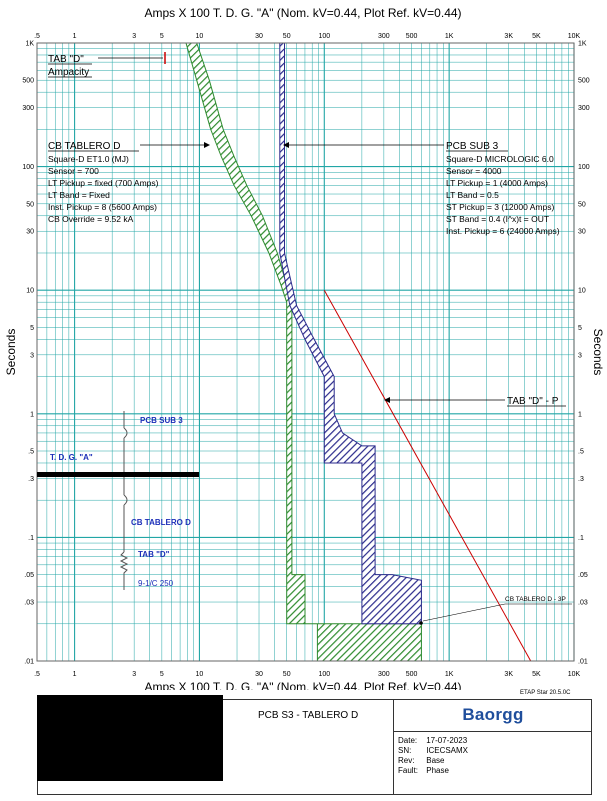  Describe the element at coordinates (437, 770) in the screenshot. I see `fault-value: Phase` at that location.